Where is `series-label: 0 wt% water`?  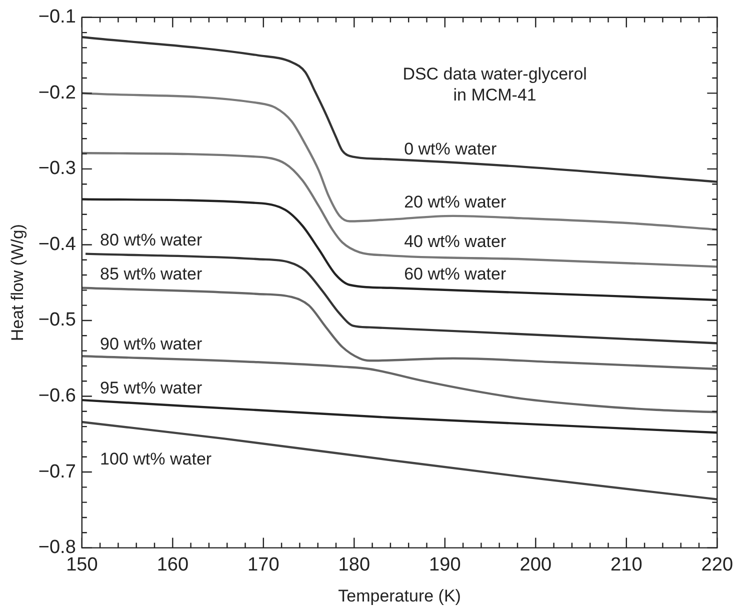
series-label: 0 wt% water is located at coordinates (450, 149).